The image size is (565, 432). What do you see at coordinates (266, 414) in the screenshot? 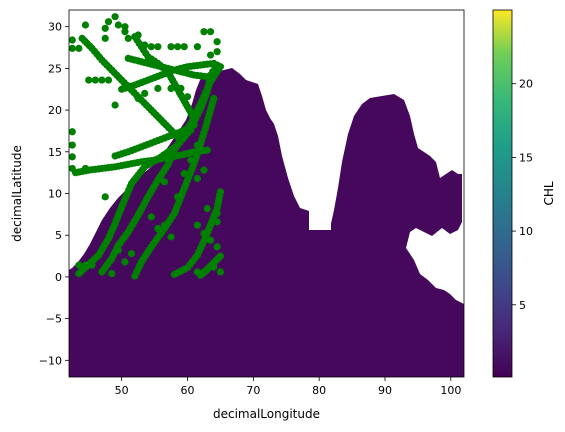
I see `x-axis-label: decimalLongitude` at bounding box center [266, 414].